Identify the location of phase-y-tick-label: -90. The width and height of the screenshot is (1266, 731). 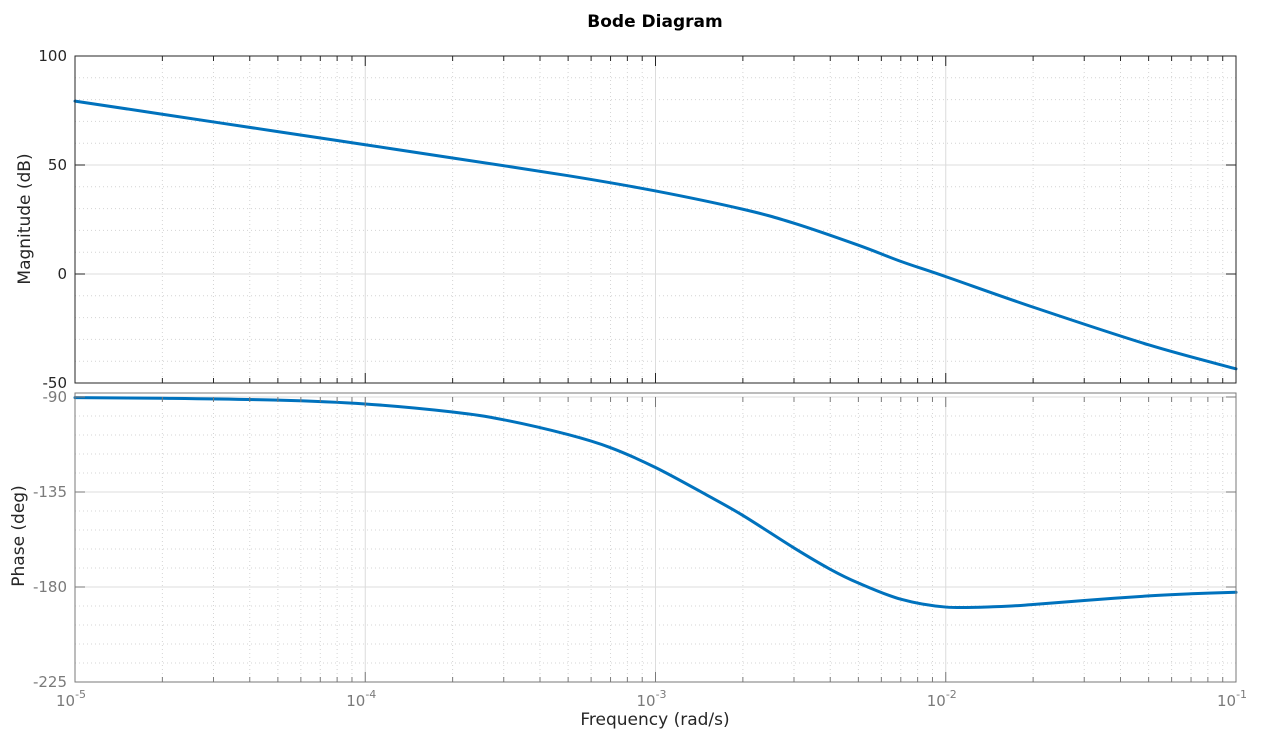
(55, 397).